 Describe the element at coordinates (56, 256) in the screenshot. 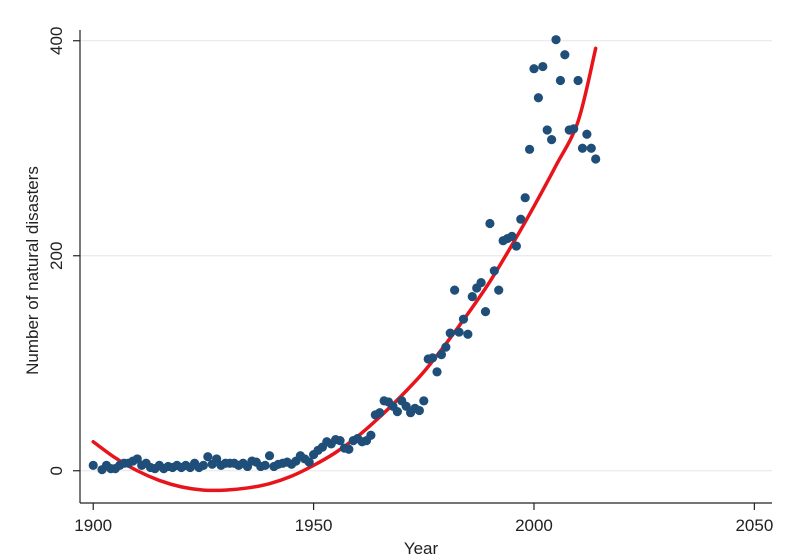

I see `y-tick-label: 200` at that location.